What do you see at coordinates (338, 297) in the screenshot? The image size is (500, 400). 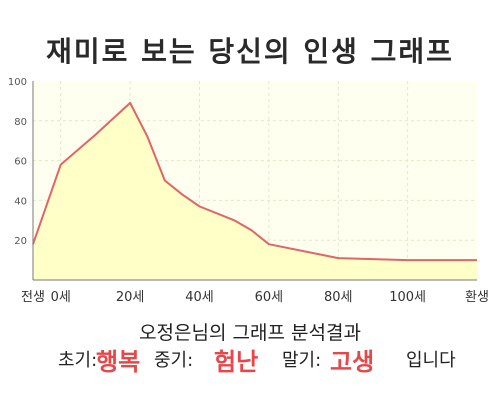 I see `x-tick-label: 80세` at bounding box center [338, 297].